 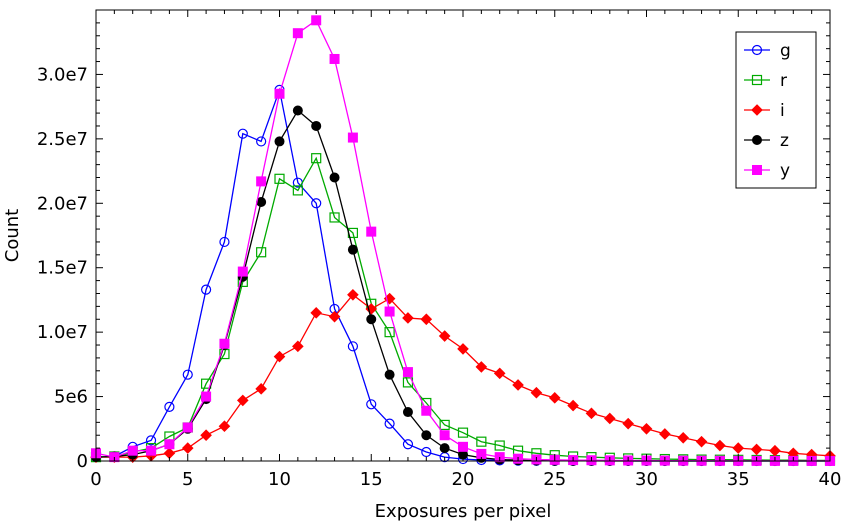 I want to click on legend-label: i, so click(x=782, y=111).